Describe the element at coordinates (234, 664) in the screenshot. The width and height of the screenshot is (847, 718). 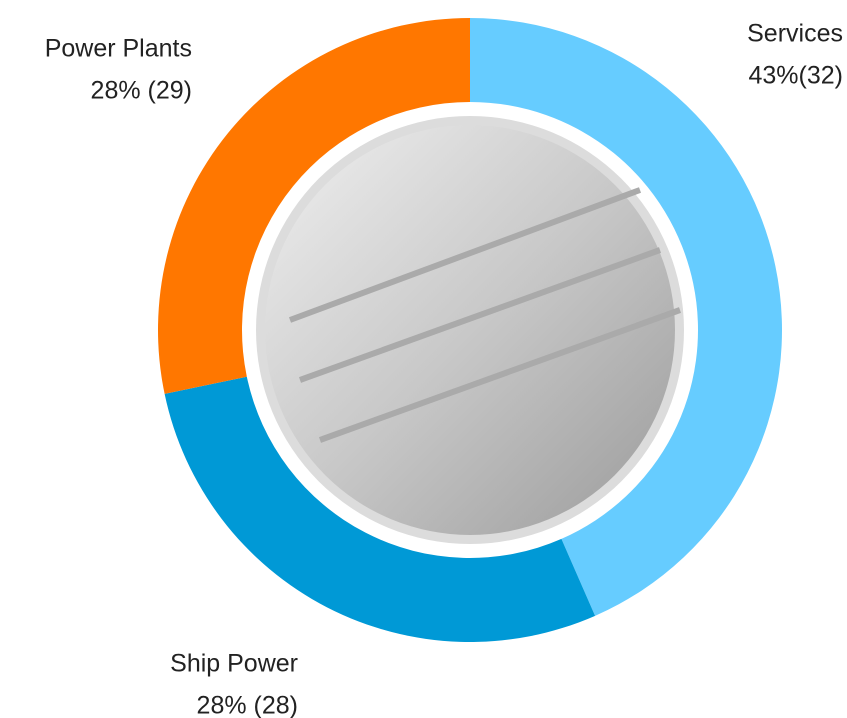
I see `segment-label: Ship Power` at that location.